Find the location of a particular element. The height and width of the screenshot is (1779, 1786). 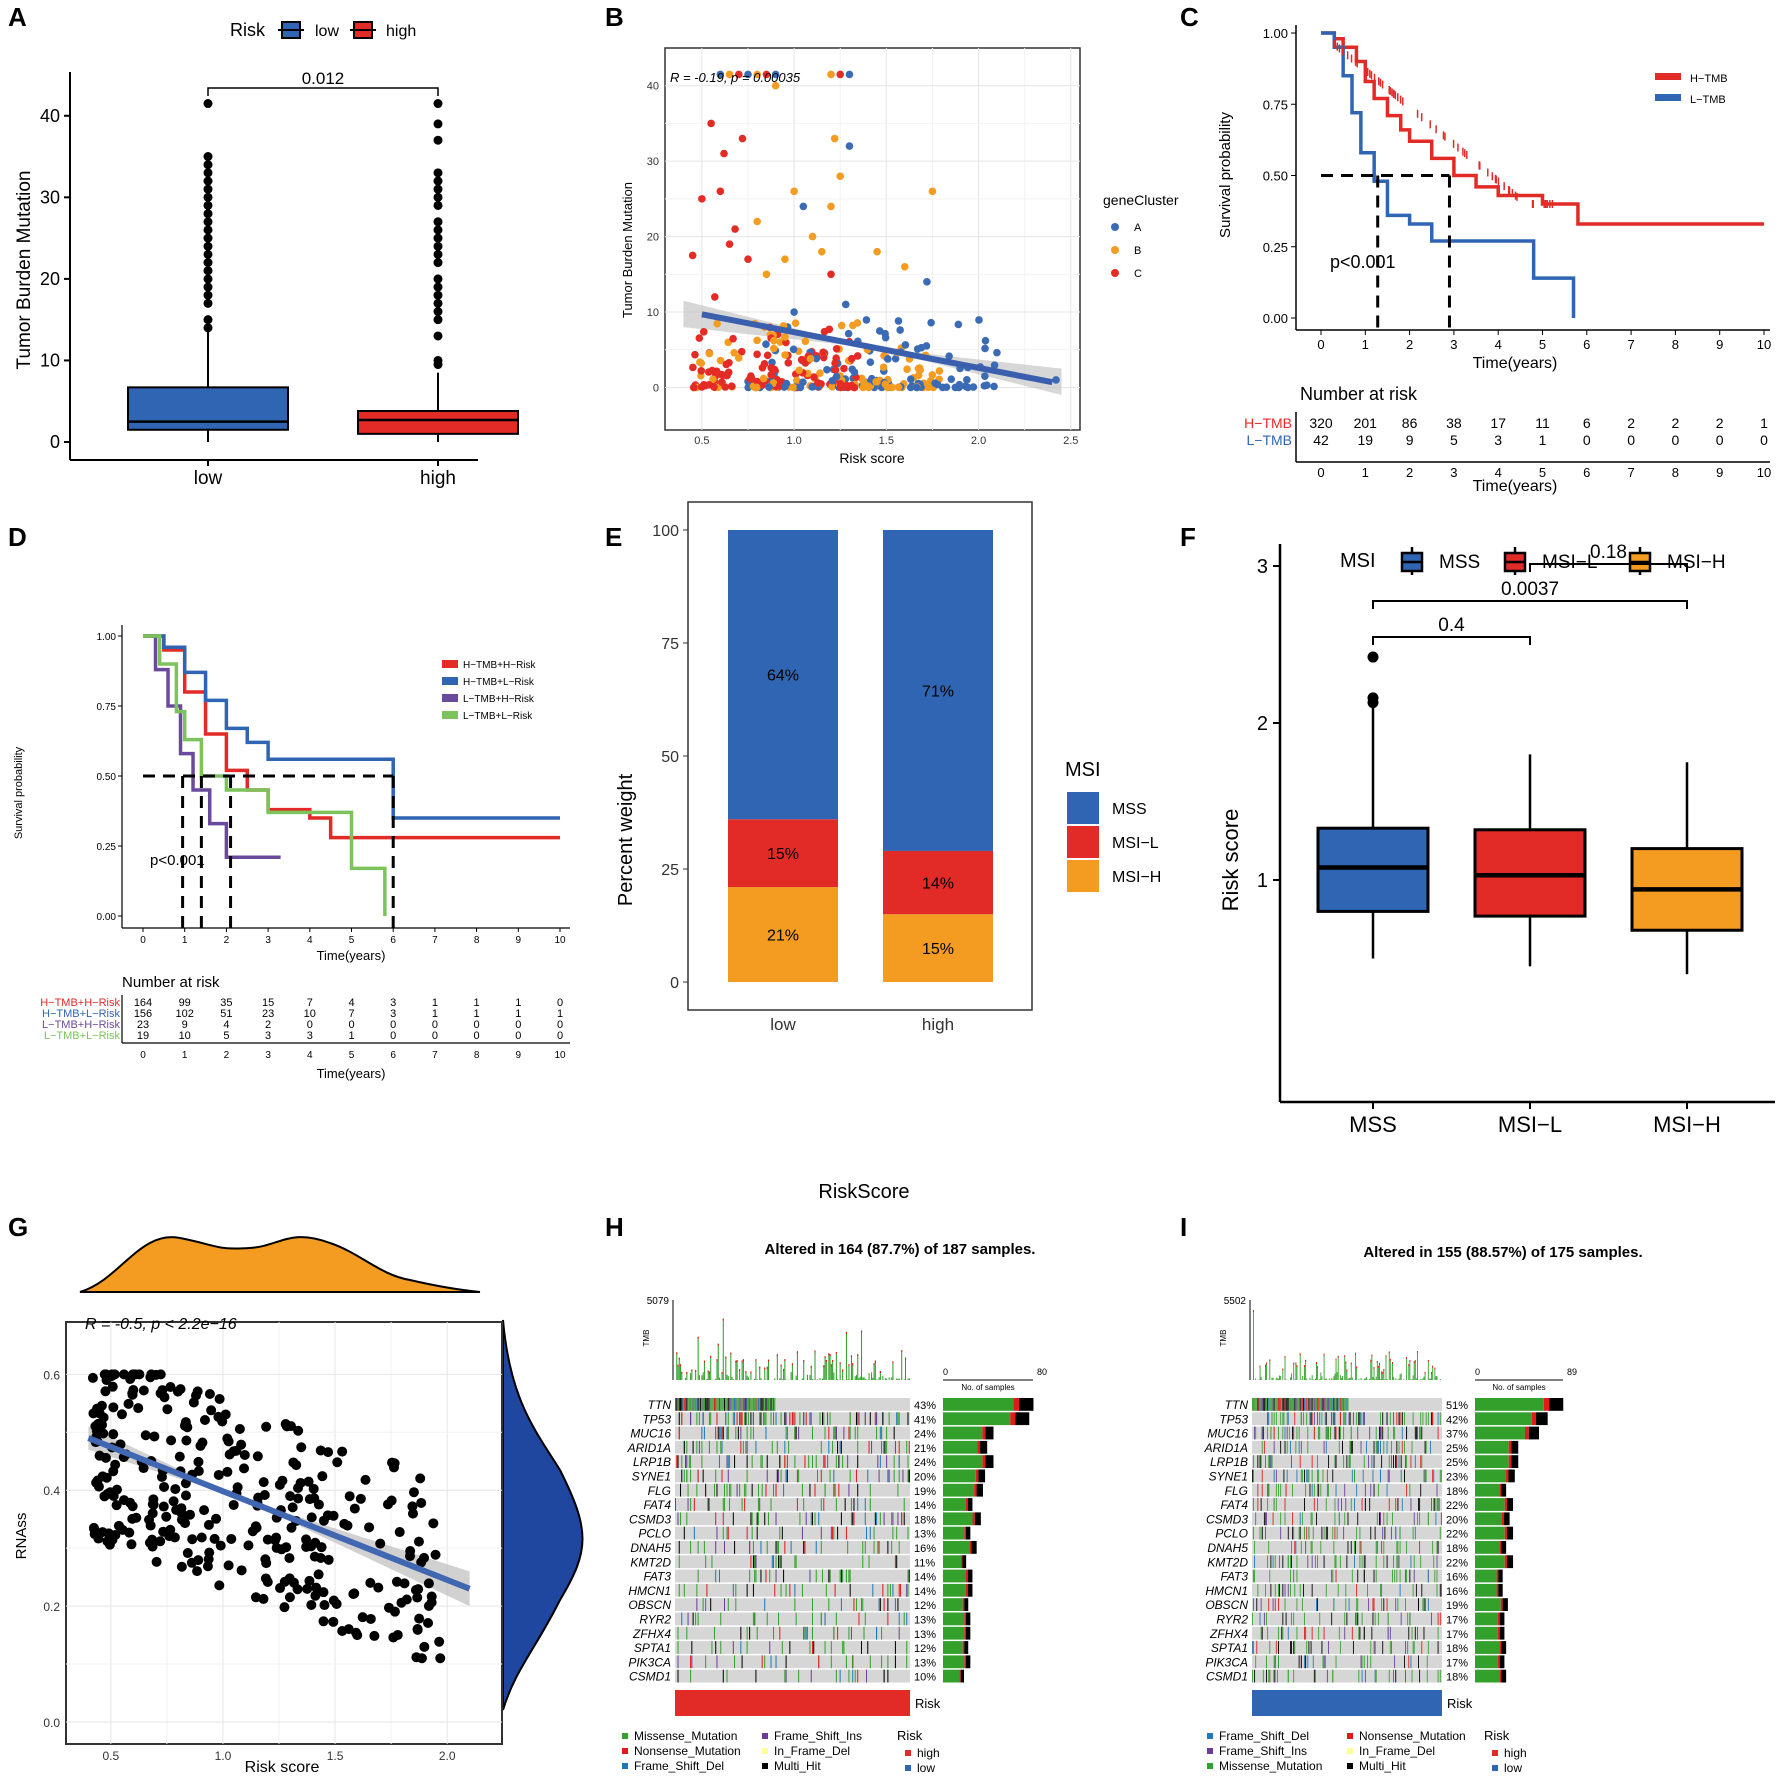

risk-value: 164 is located at coordinates (143, 1003).